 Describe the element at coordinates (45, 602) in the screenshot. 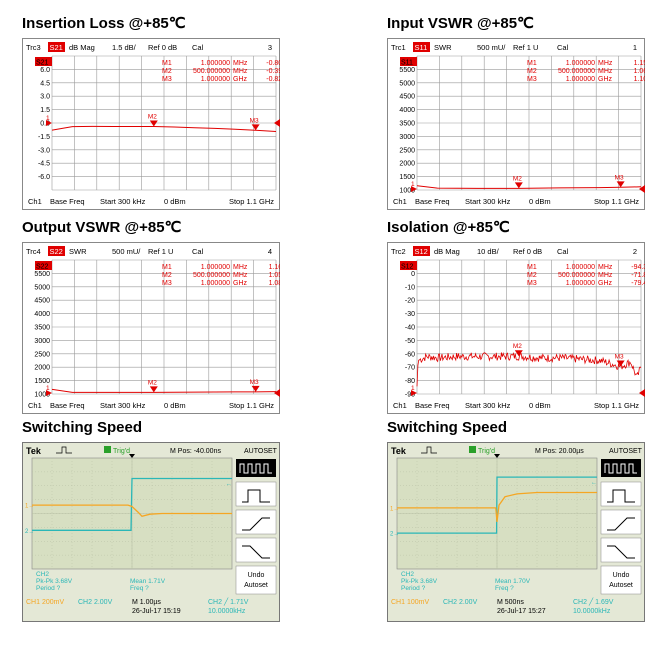

I see `status-ch1: CH1 200mV` at that location.